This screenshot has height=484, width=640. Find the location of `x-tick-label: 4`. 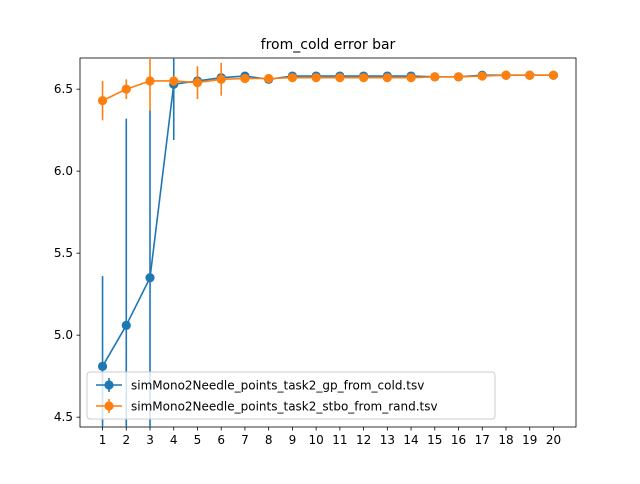

x-tick-label: 4 is located at coordinates (174, 440).